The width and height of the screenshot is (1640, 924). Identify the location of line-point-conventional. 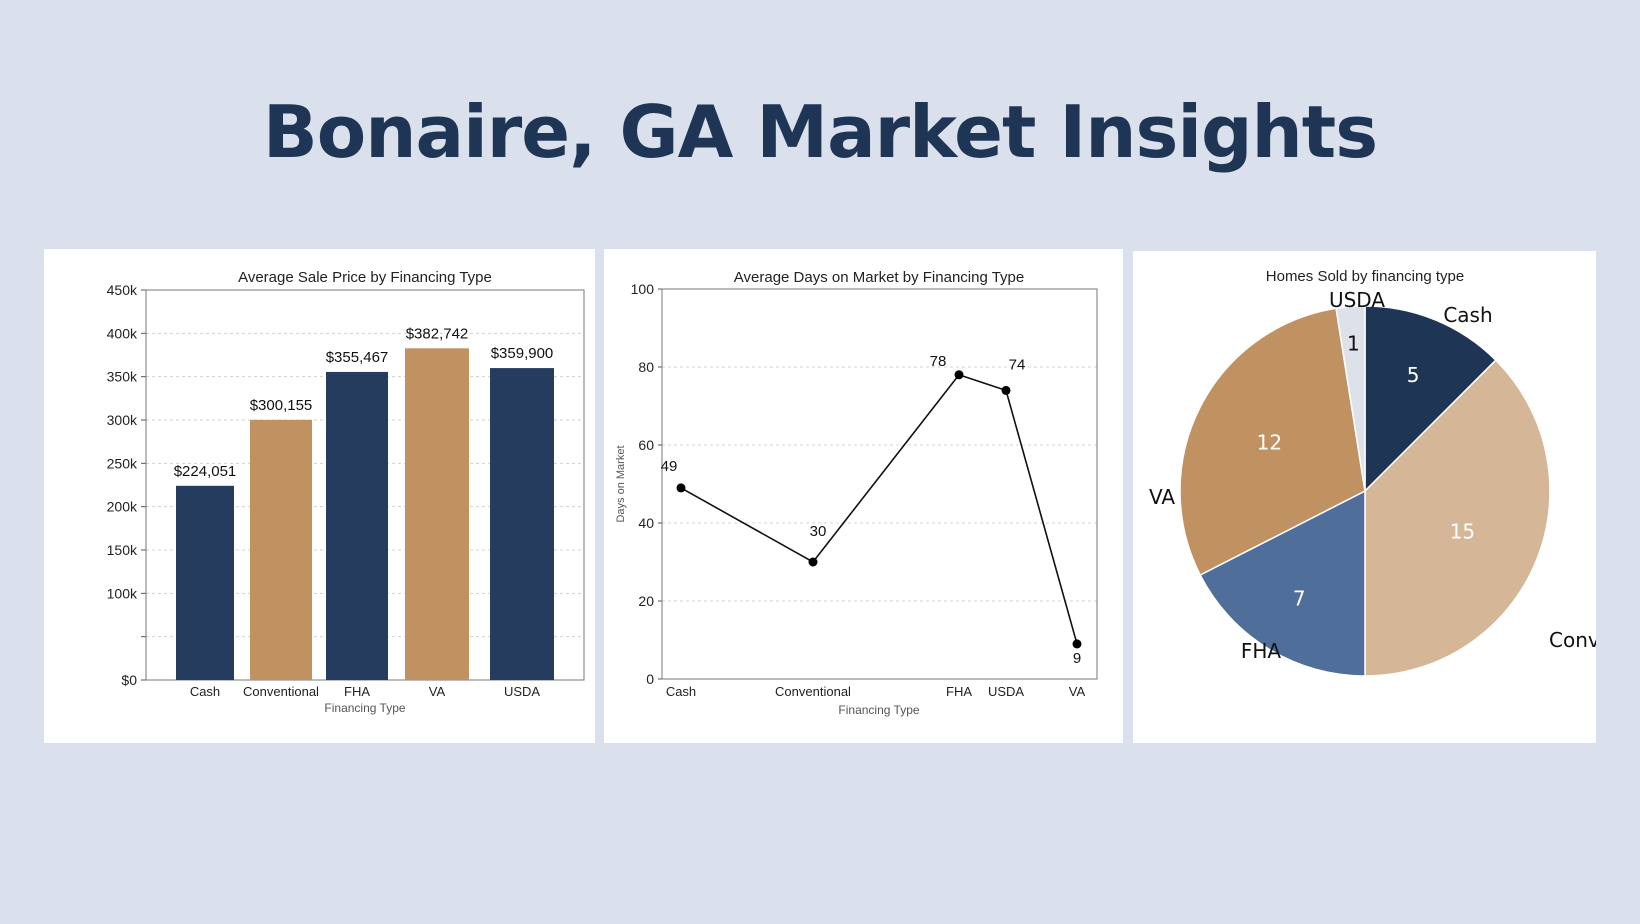
(813, 562).